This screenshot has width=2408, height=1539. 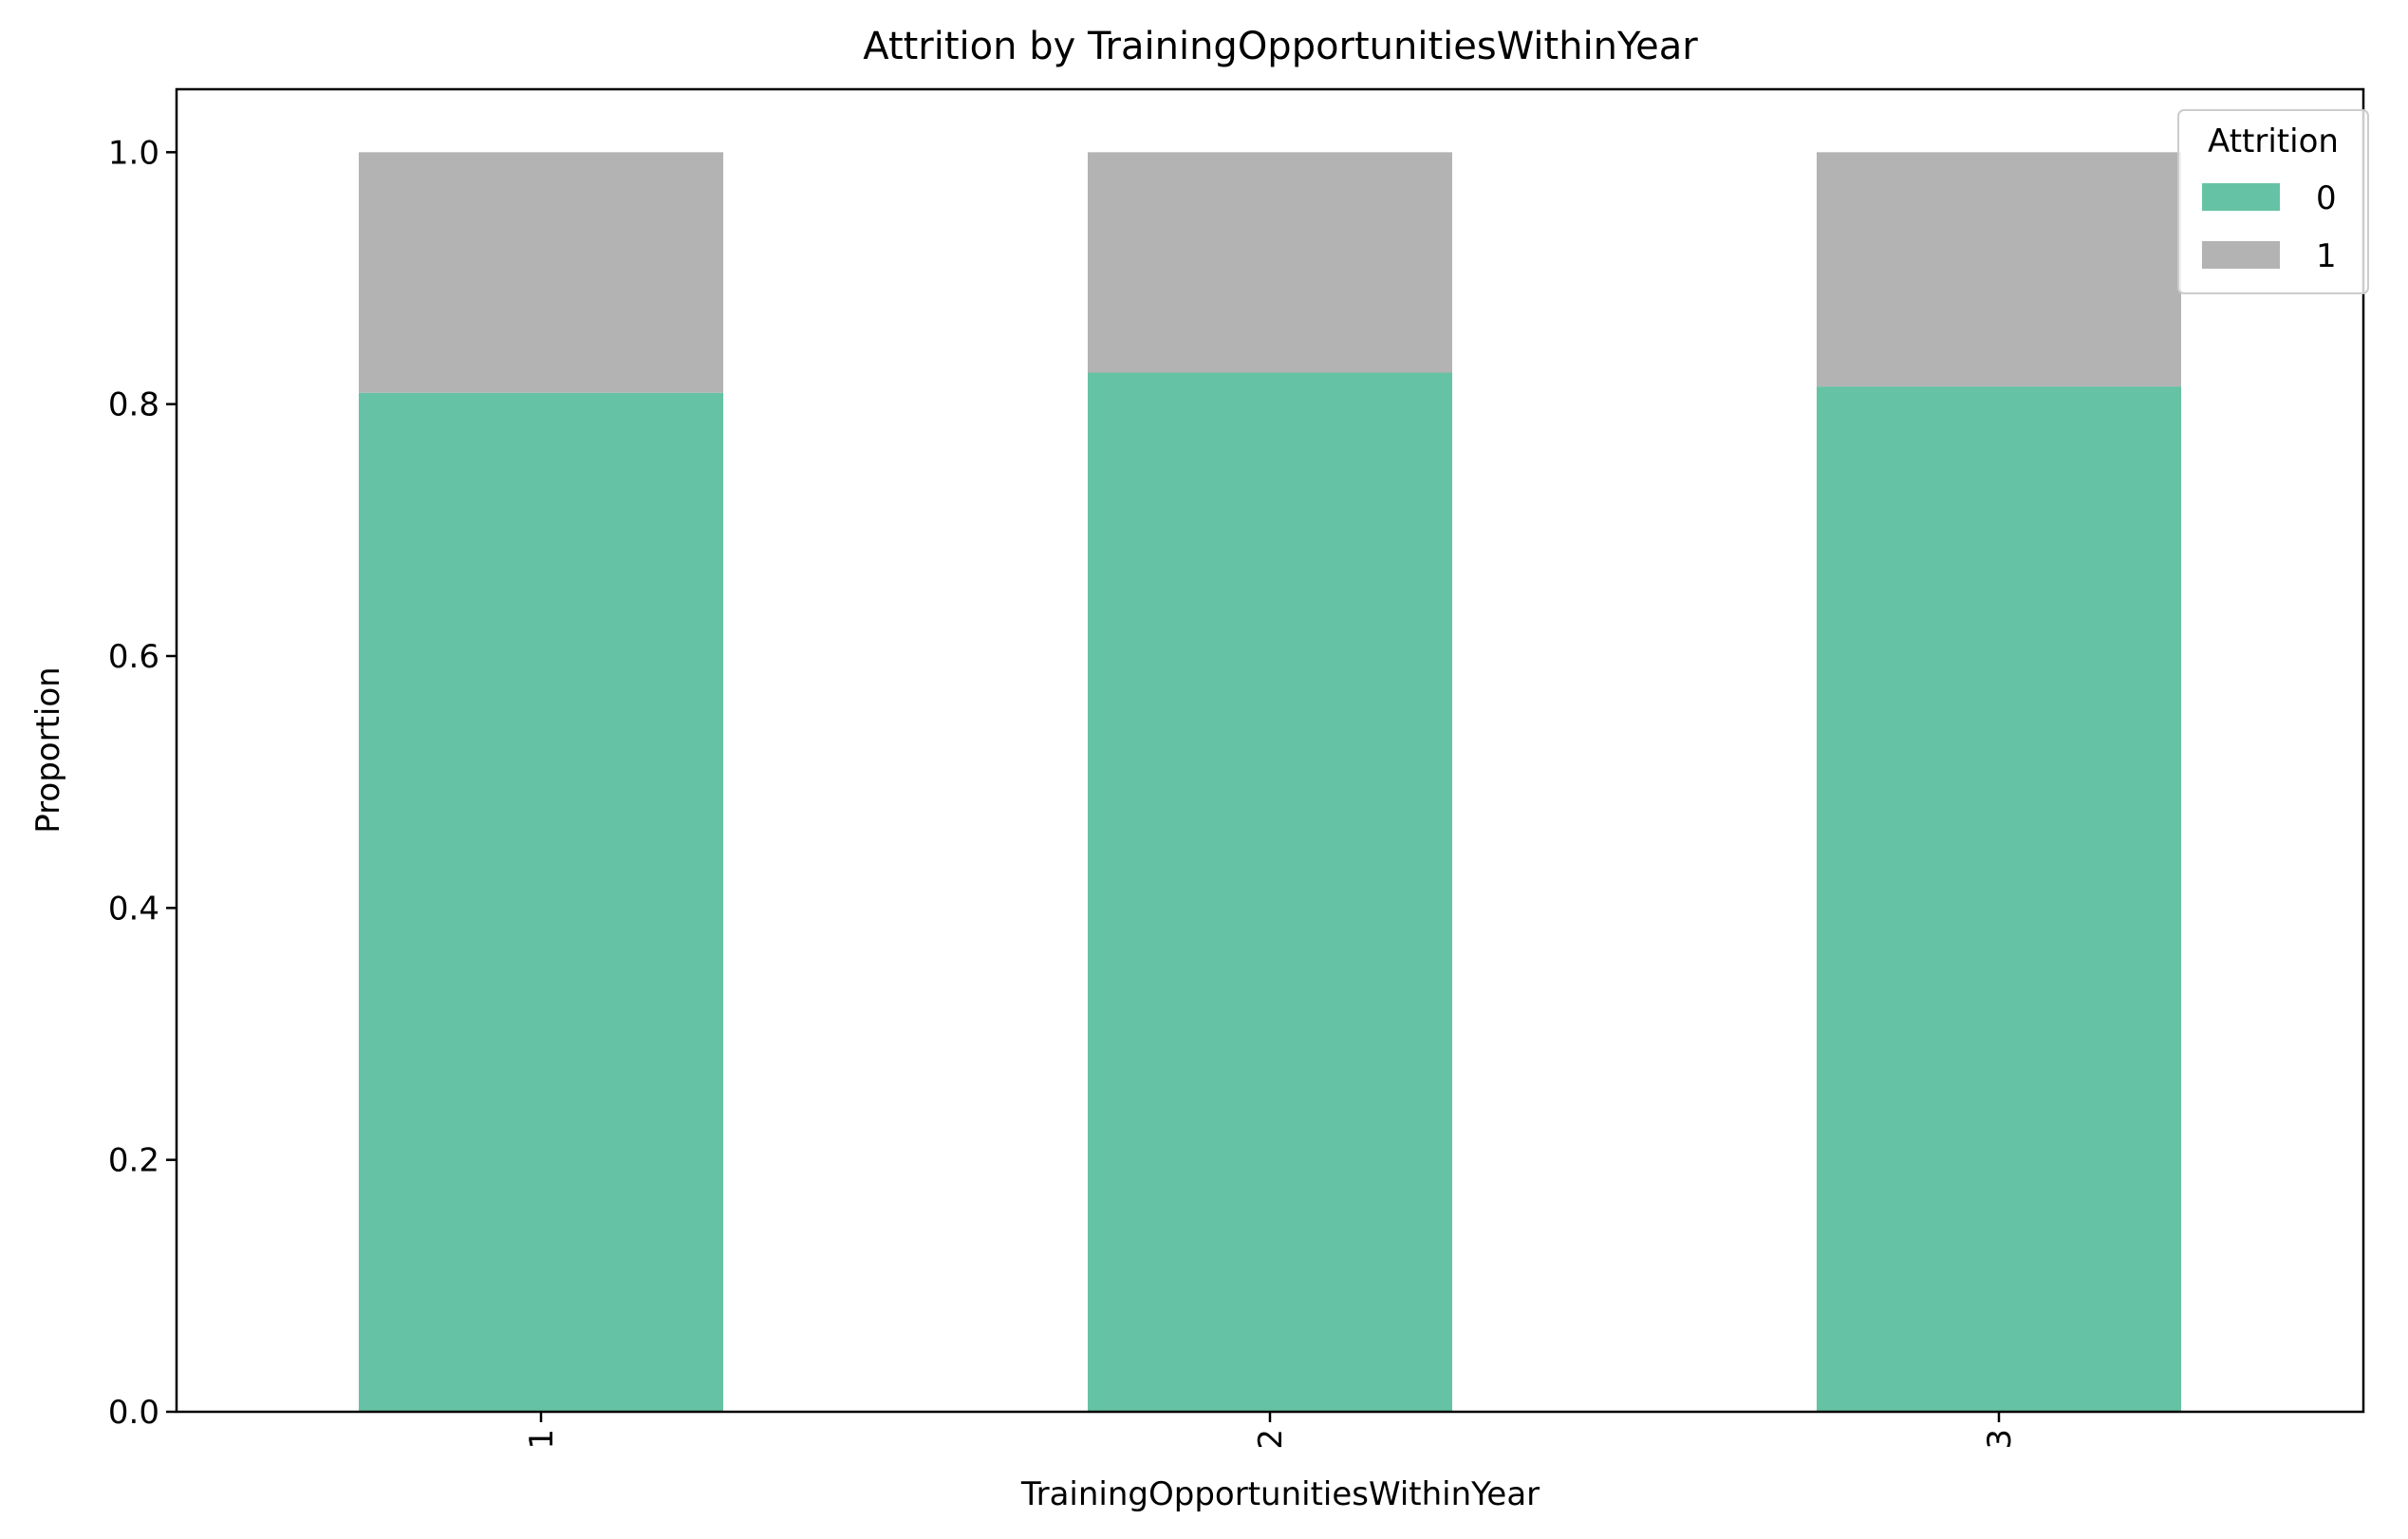 What do you see at coordinates (133, 153) in the screenshot?
I see `y-tick-label: 1.0` at bounding box center [133, 153].